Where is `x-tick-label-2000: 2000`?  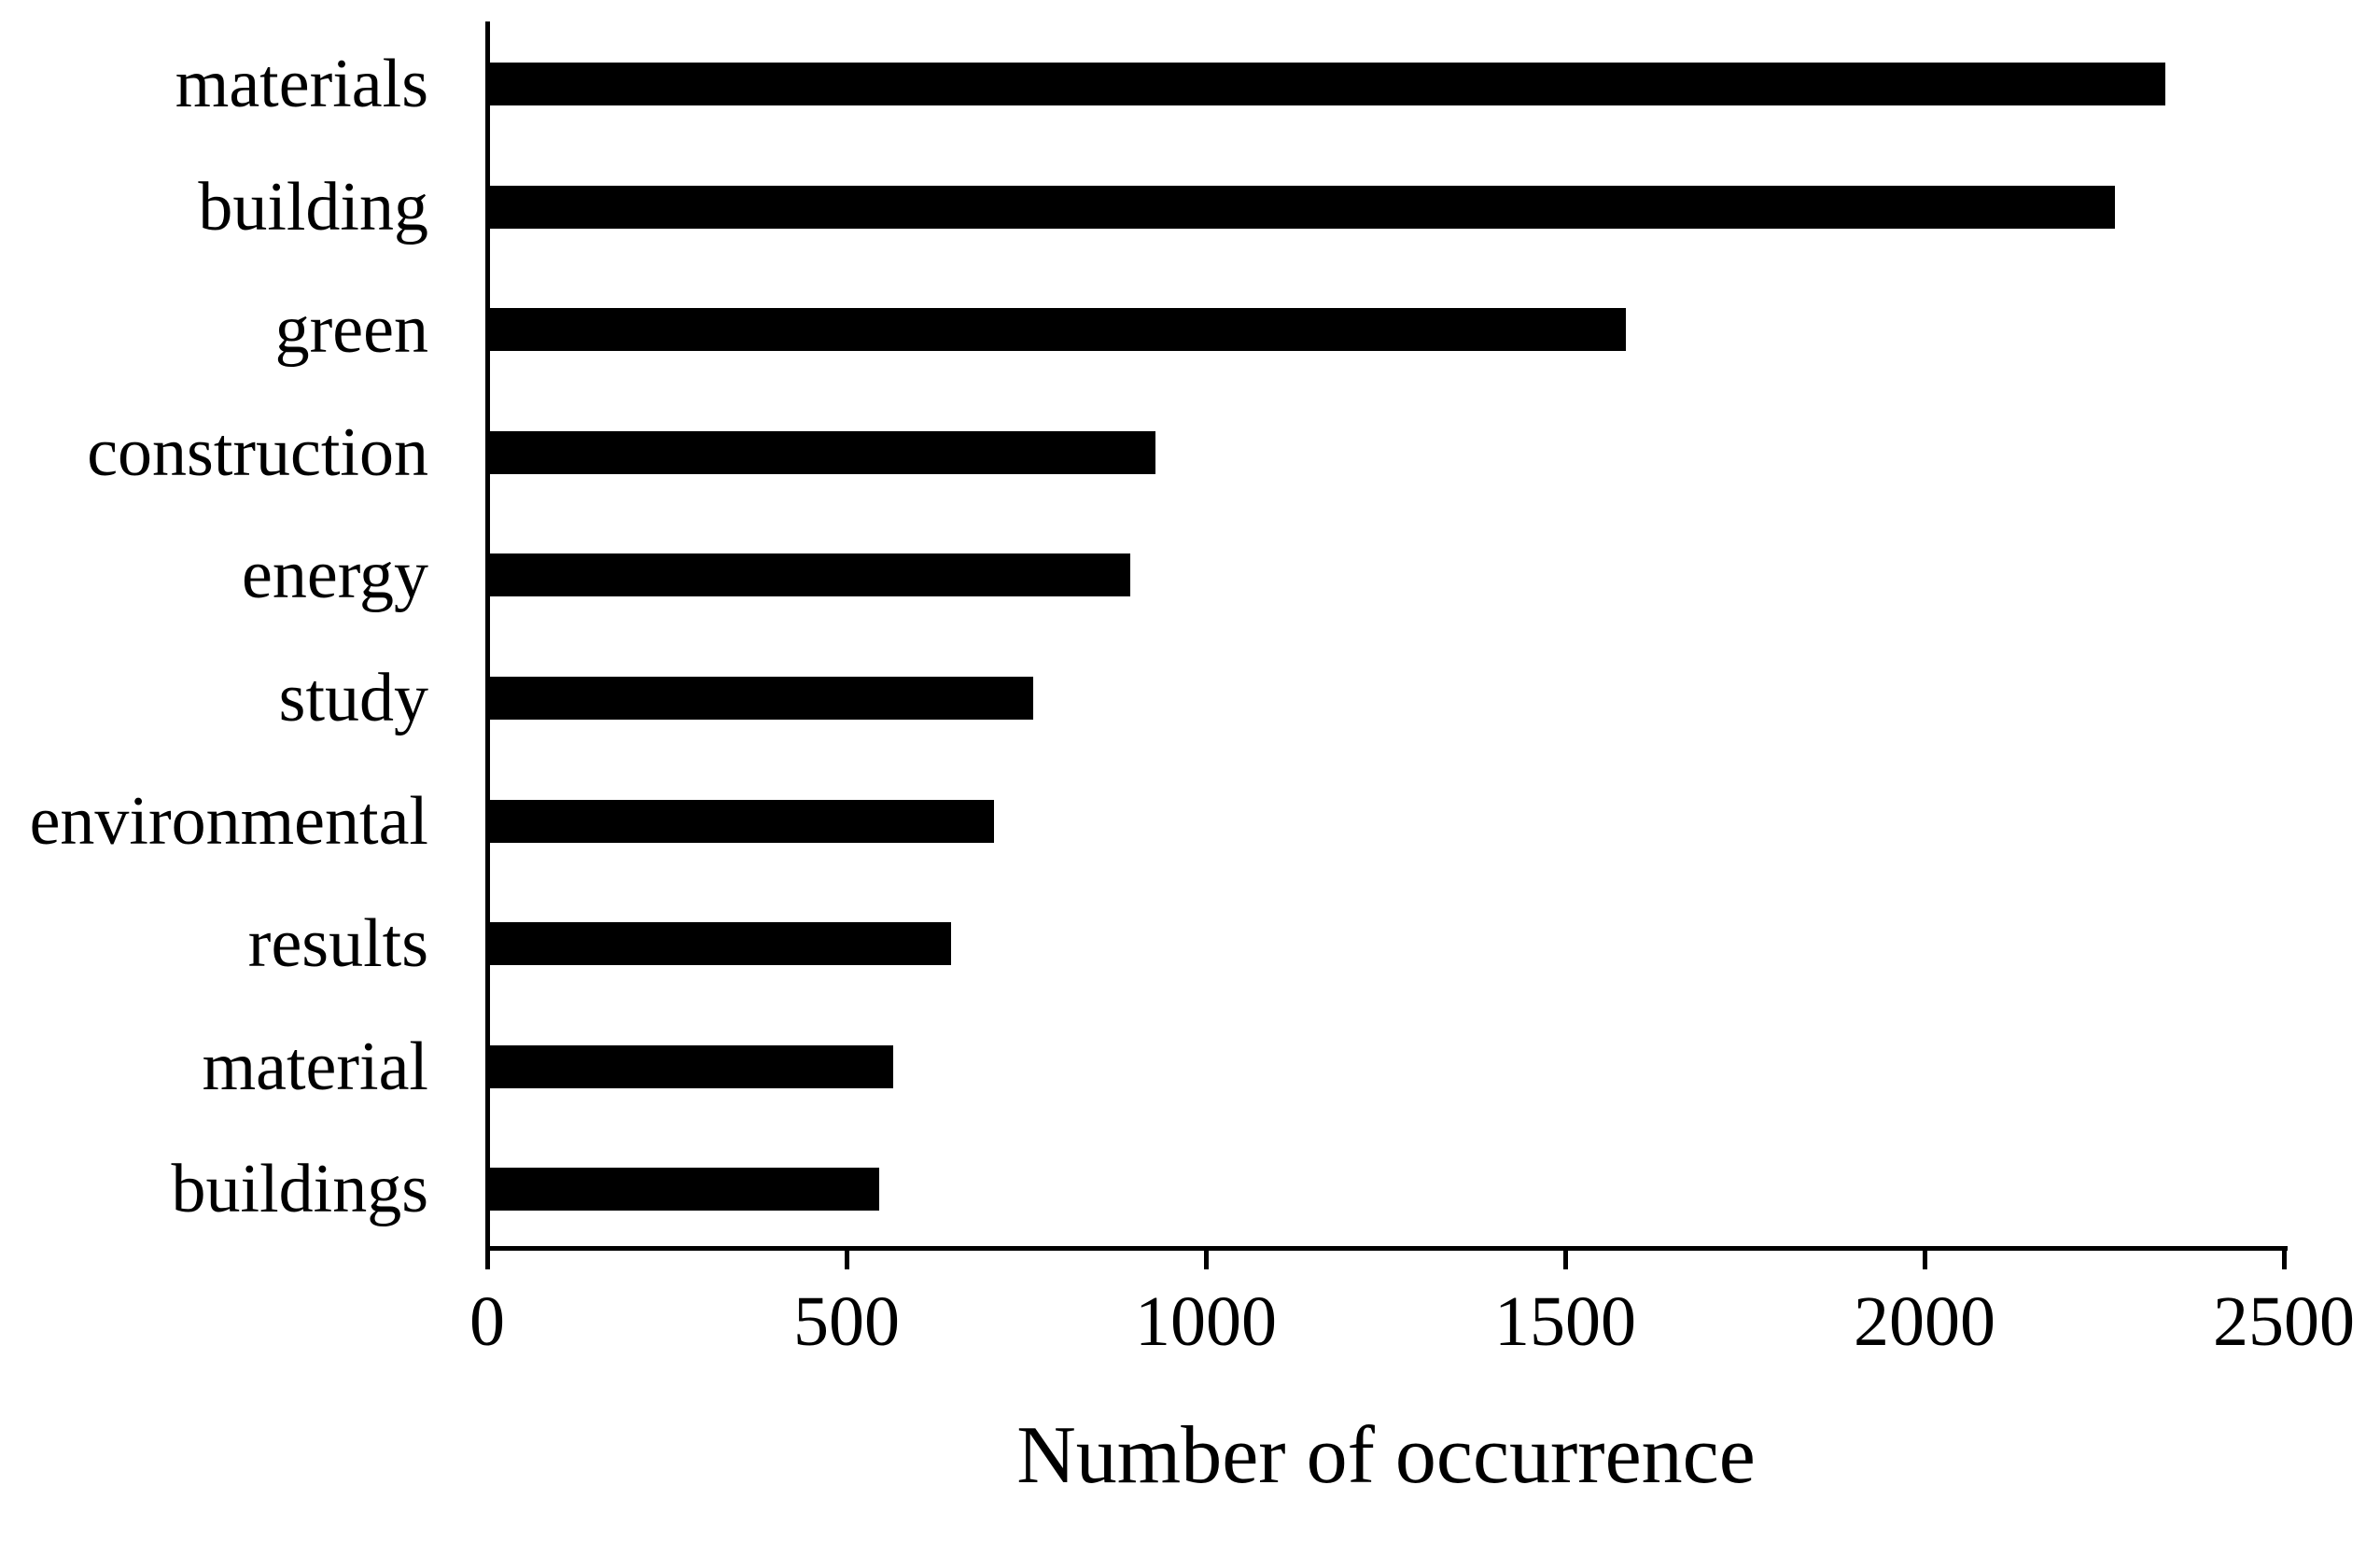 x-tick-label-2000: 2000 is located at coordinates (1924, 1321).